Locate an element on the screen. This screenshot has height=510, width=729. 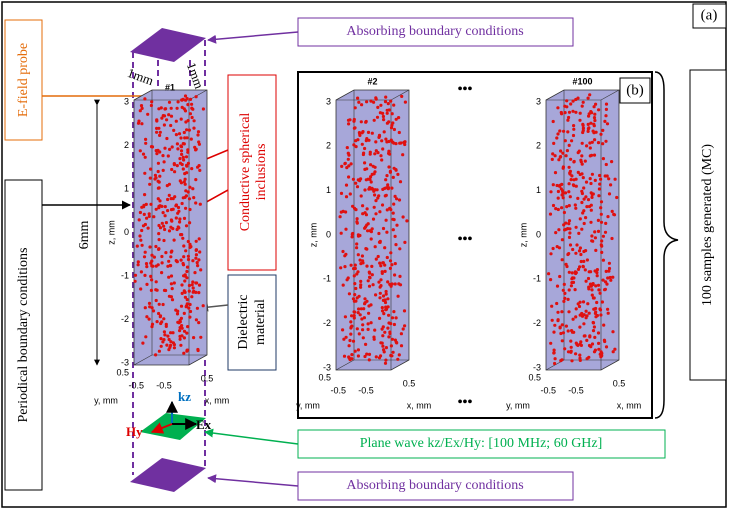
z-tick-label: 1 is located at coordinates (538, 190).